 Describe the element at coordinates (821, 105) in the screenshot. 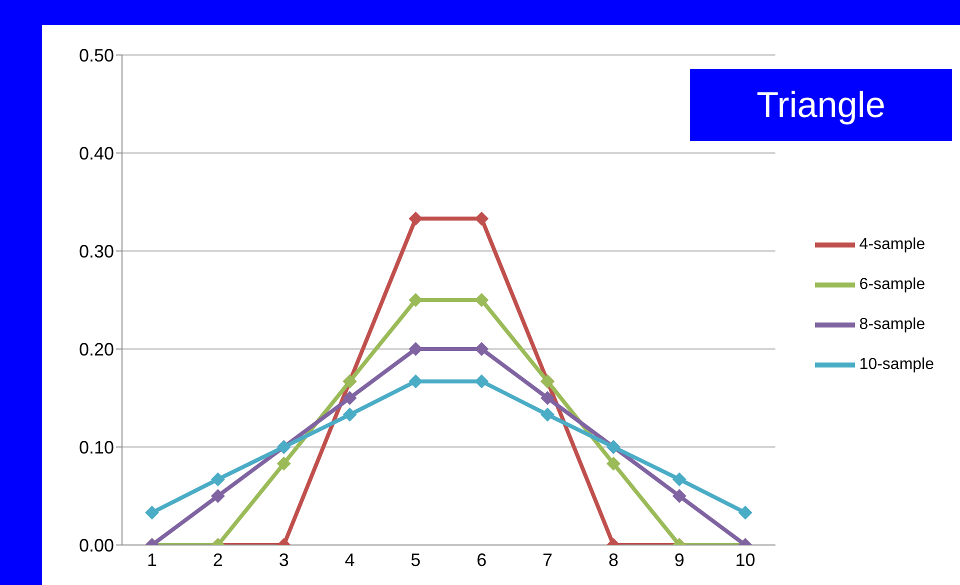

I see `title-panel: Triangle` at that location.